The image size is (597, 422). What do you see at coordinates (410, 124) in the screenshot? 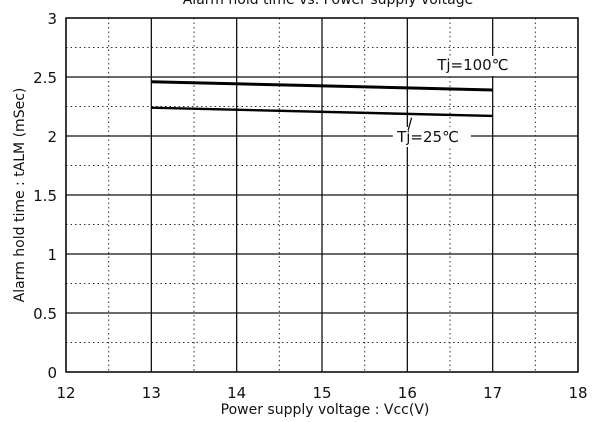
I see `series-label-leader` at bounding box center [410, 124].